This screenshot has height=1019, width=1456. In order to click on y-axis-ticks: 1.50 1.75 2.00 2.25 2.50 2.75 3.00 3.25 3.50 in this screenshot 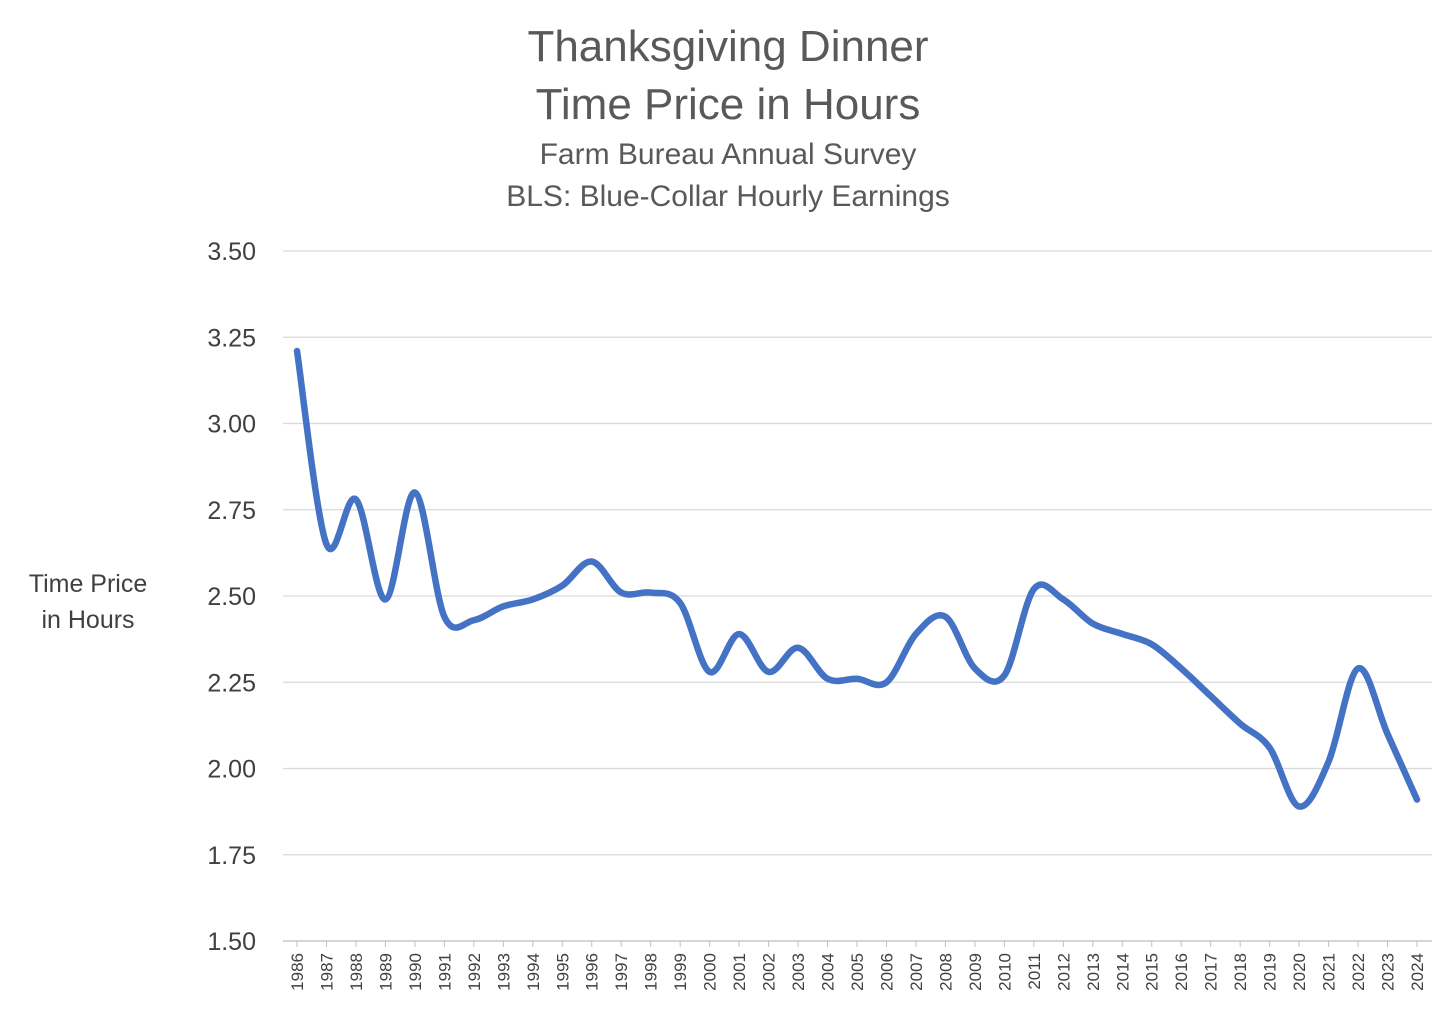, I will do `click(231, 597)`.